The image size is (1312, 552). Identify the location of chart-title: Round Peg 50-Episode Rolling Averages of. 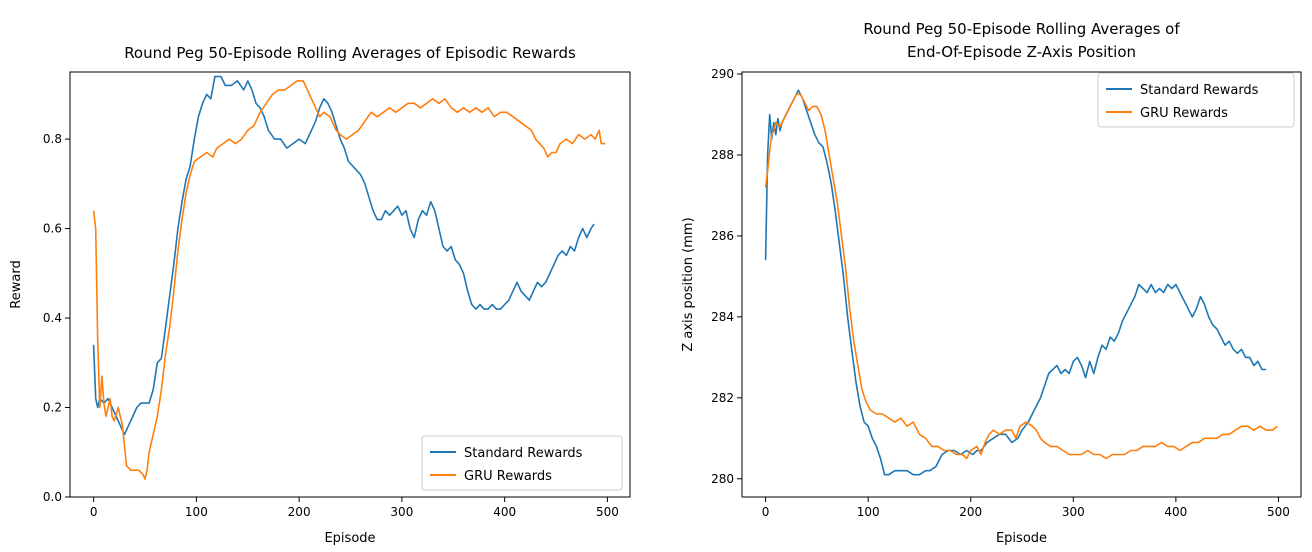
(1021, 29).